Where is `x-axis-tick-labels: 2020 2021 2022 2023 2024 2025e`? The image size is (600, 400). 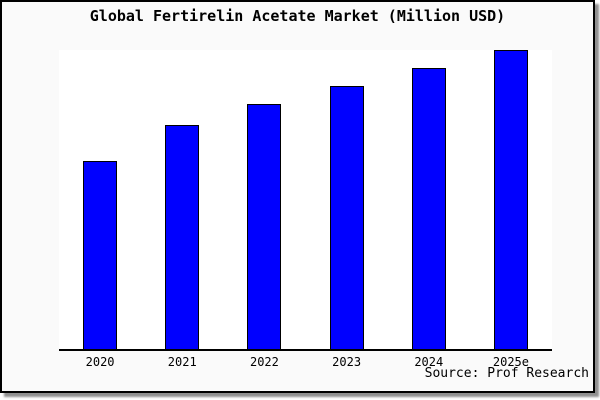
x-axis-tick-labels: 2020 2021 2022 2023 2024 2025e is located at coordinates (305, 362).